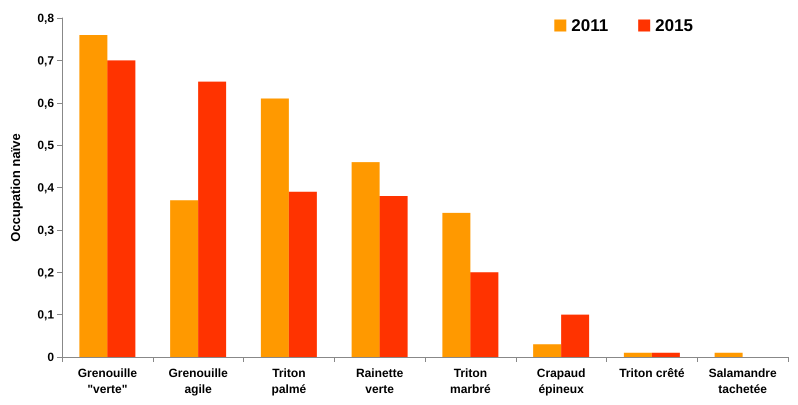 The height and width of the screenshot is (405, 798). What do you see at coordinates (15, 187) in the screenshot?
I see `y-axis-title: Occupation naïve` at bounding box center [15, 187].